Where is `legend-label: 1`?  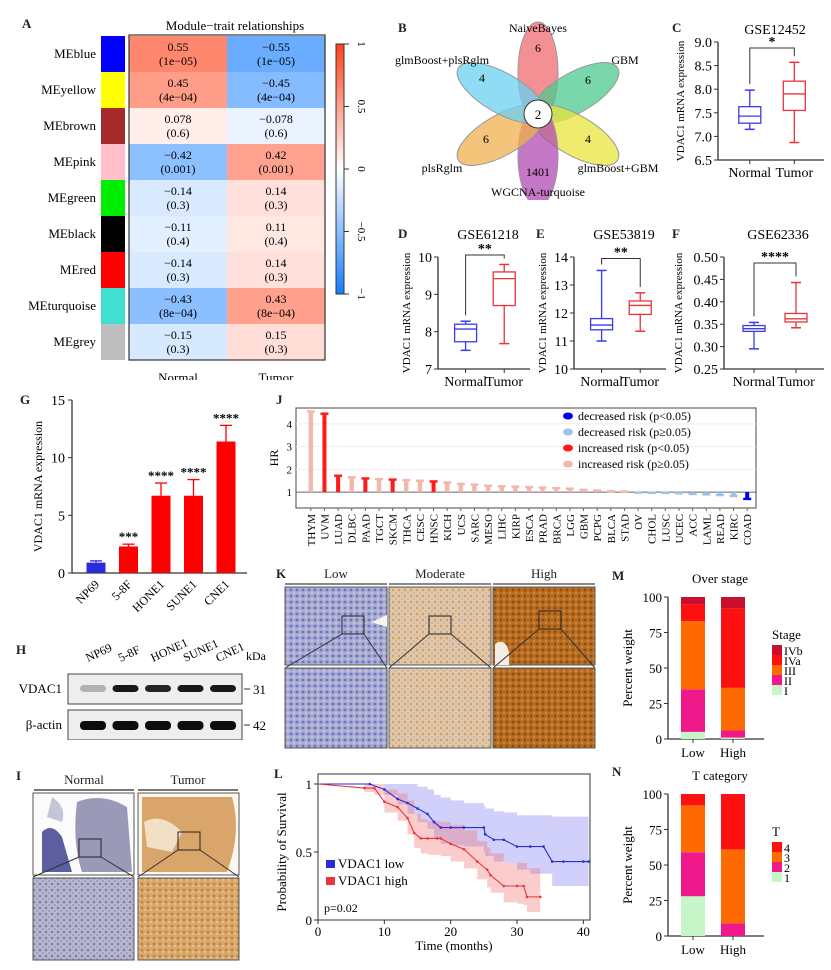 legend-label: 1 is located at coordinates (787, 878).